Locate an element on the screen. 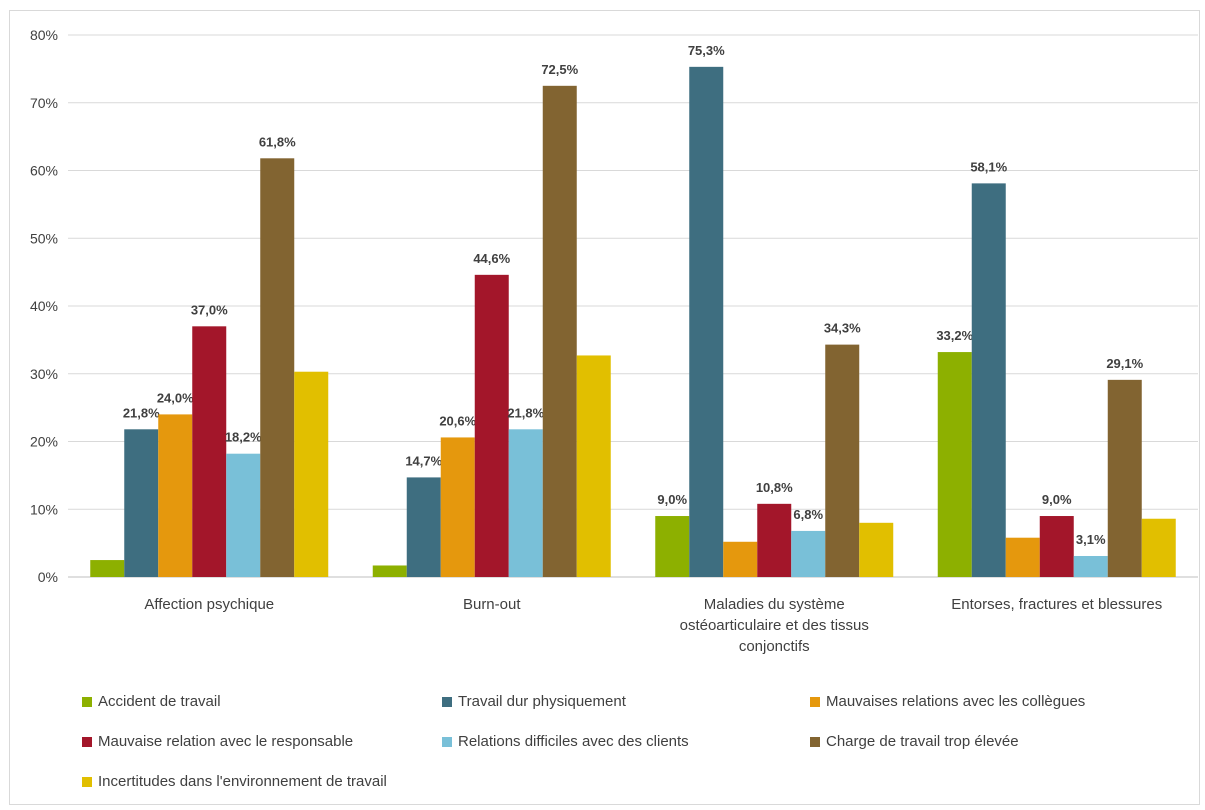 The width and height of the screenshot is (1205, 810). y-tick-label: 10% is located at coordinates (44, 509).